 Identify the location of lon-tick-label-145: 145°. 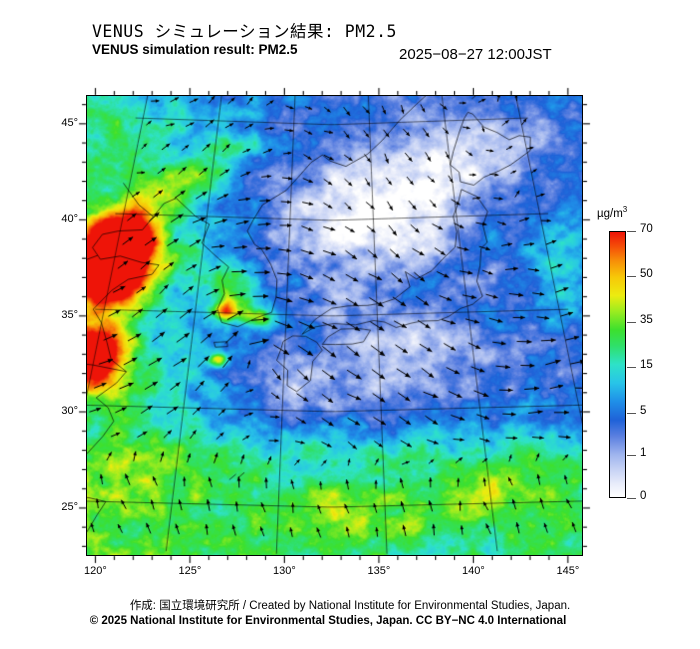
(568, 571).